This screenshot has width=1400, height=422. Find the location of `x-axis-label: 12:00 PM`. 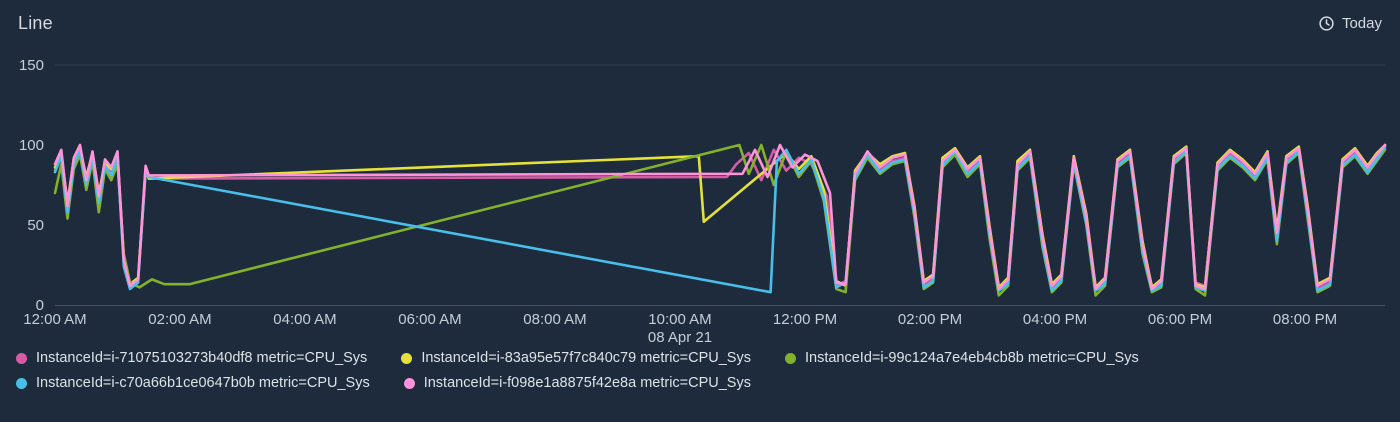

x-axis-label: 12:00 PM is located at coordinates (805, 319).